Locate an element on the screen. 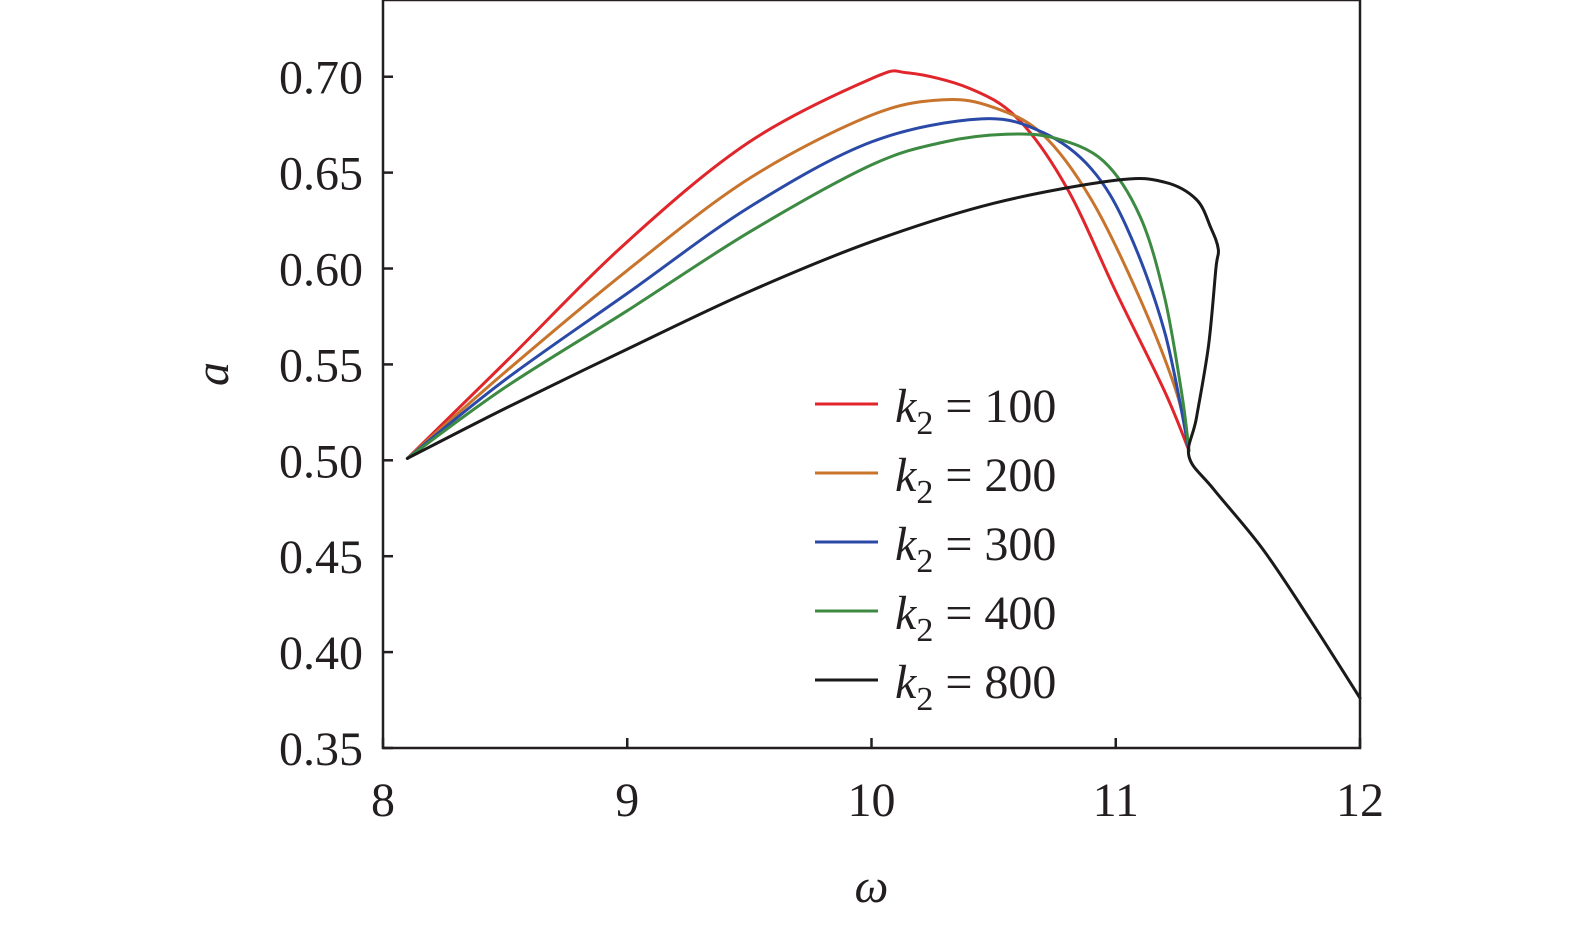 The width and height of the screenshot is (1575, 925). legend-entry-1: k2 = 100 is located at coordinates (975, 411).